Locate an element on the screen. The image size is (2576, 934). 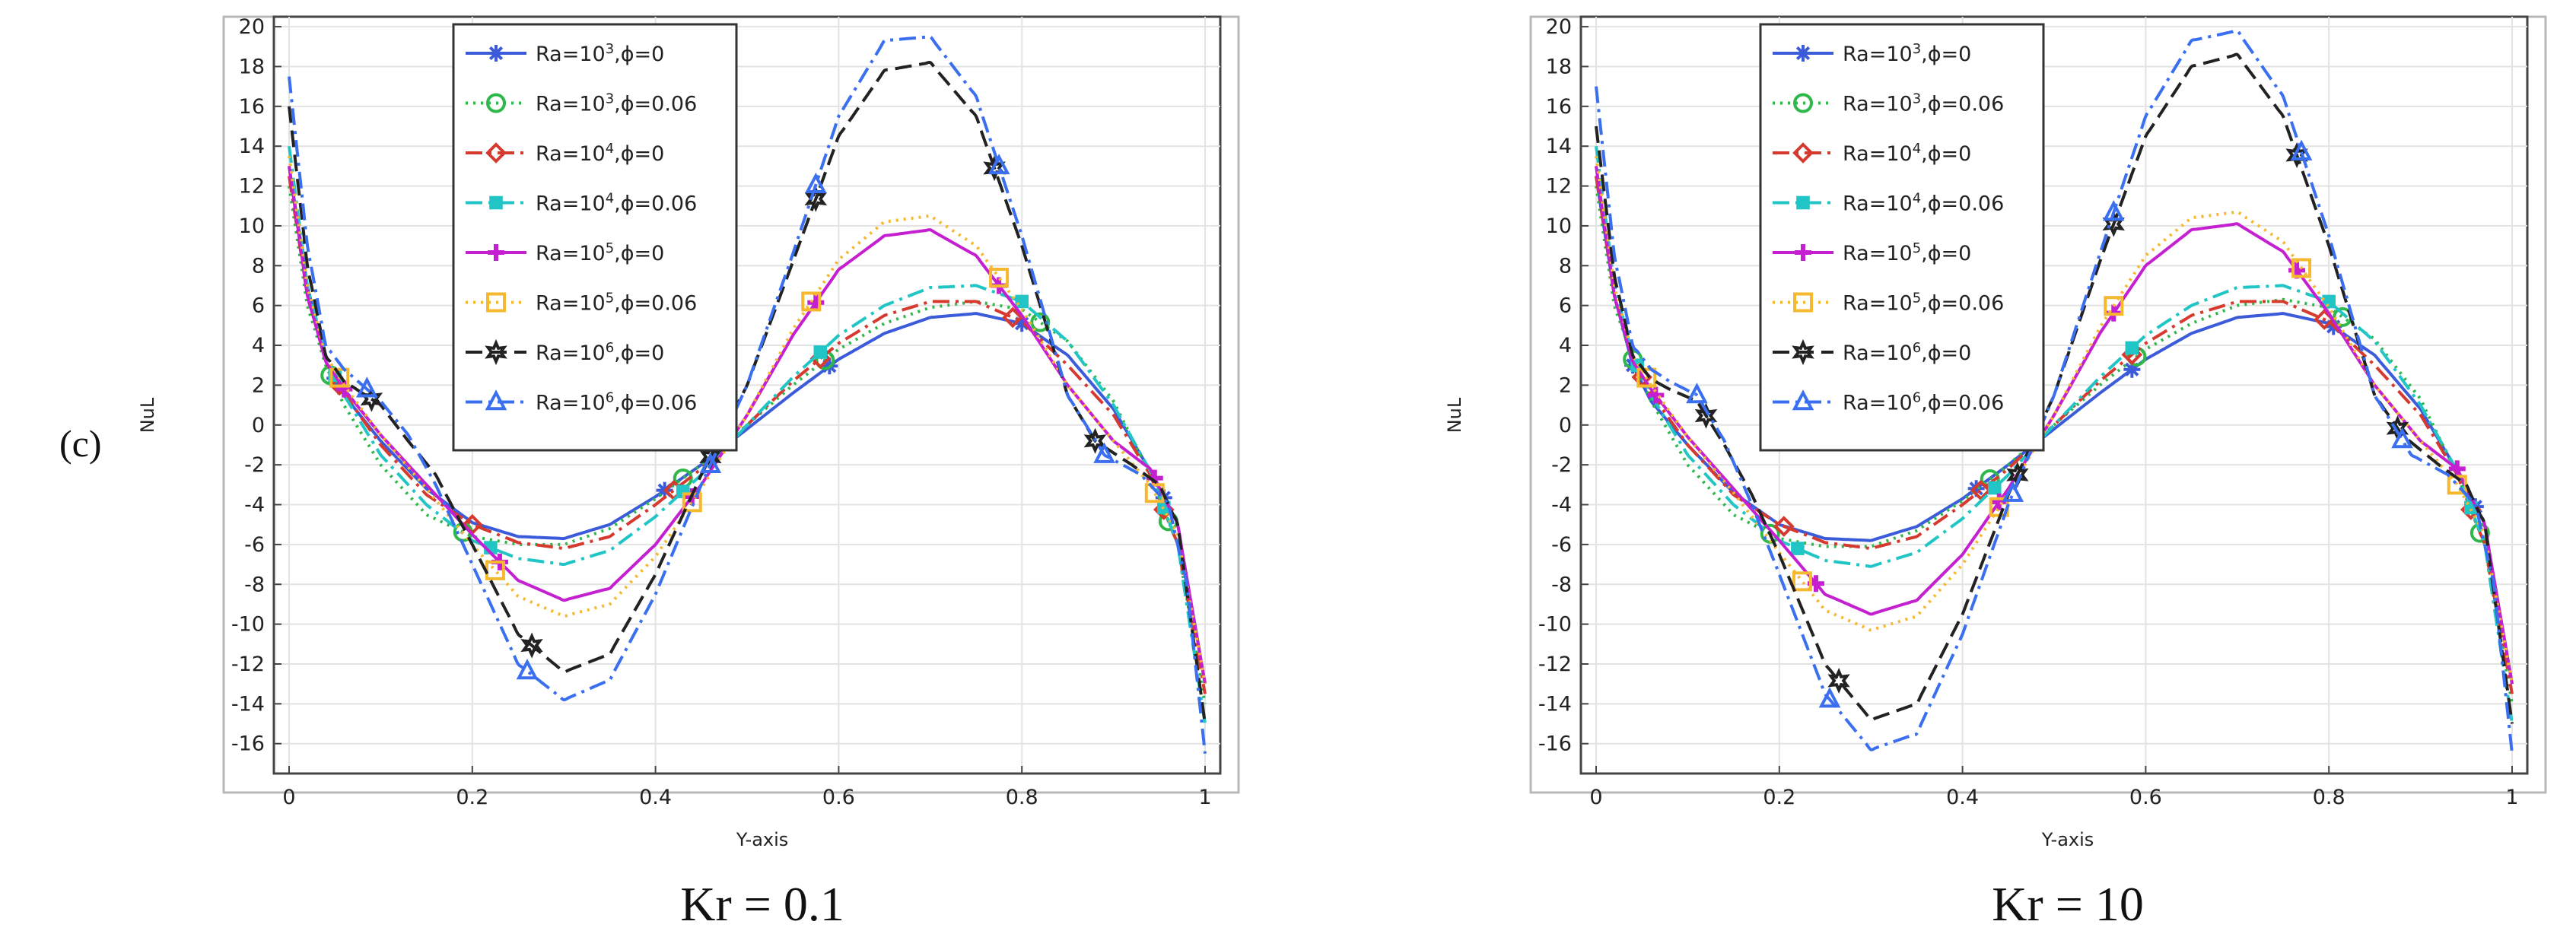
y-tick-label: 12 is located at coordinates (252, 187).